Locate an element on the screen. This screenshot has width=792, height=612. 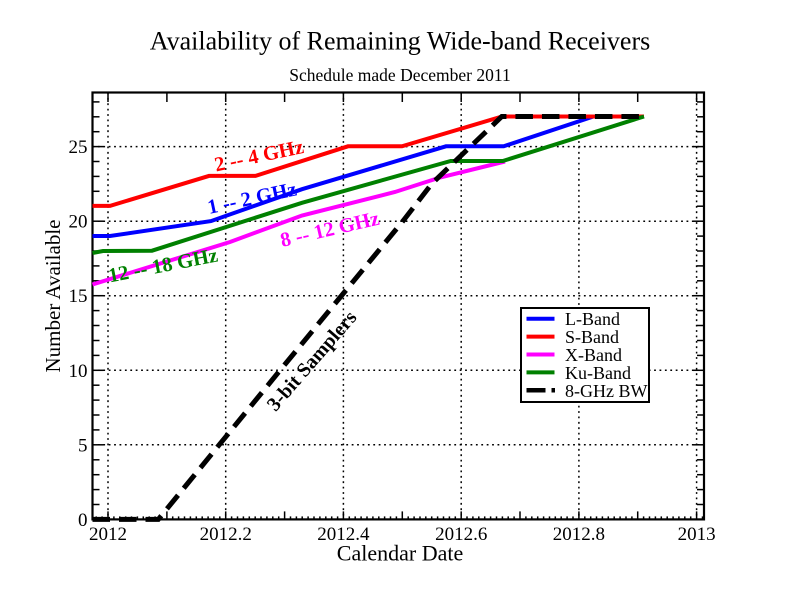
svg-text: 20 is located at coordinates (78, 222).